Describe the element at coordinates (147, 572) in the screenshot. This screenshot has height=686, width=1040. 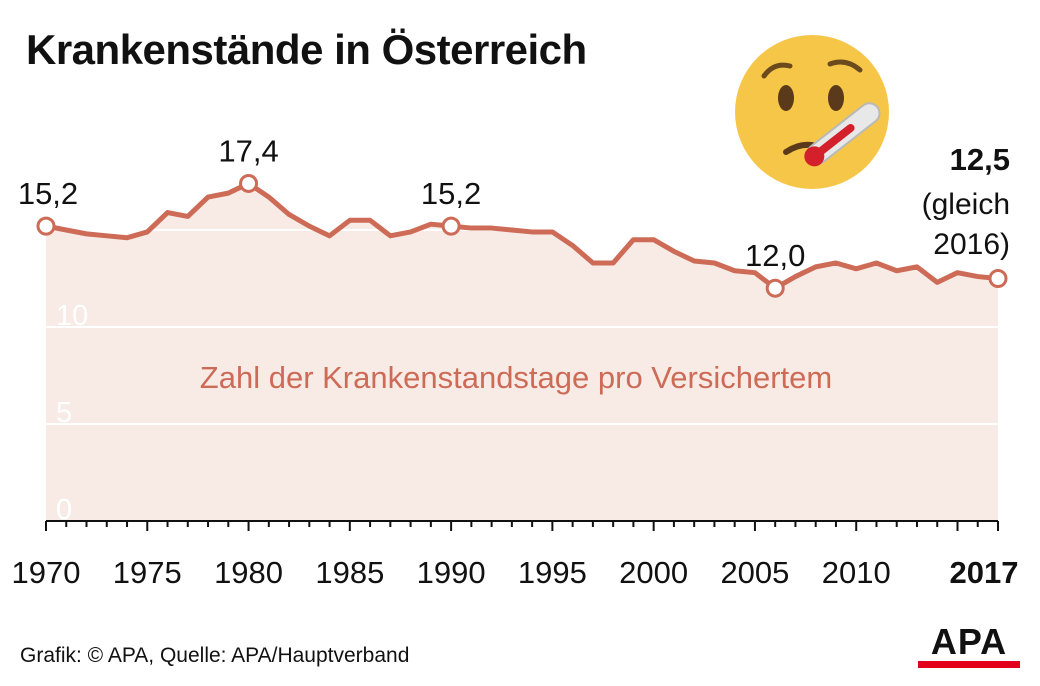
I see `x-tick-label: 1975` at that location.